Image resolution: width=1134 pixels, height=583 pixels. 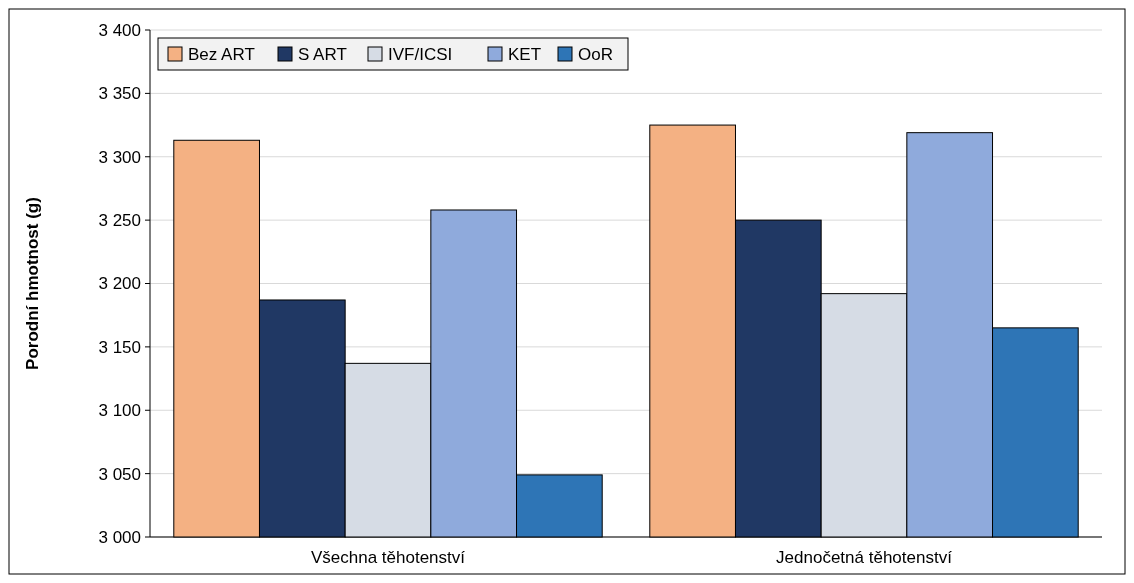 What do you see at coordinates (119, 221) in the screenshot?
I see `y-tick-label: 3 250` at bounding box center [119, 221].